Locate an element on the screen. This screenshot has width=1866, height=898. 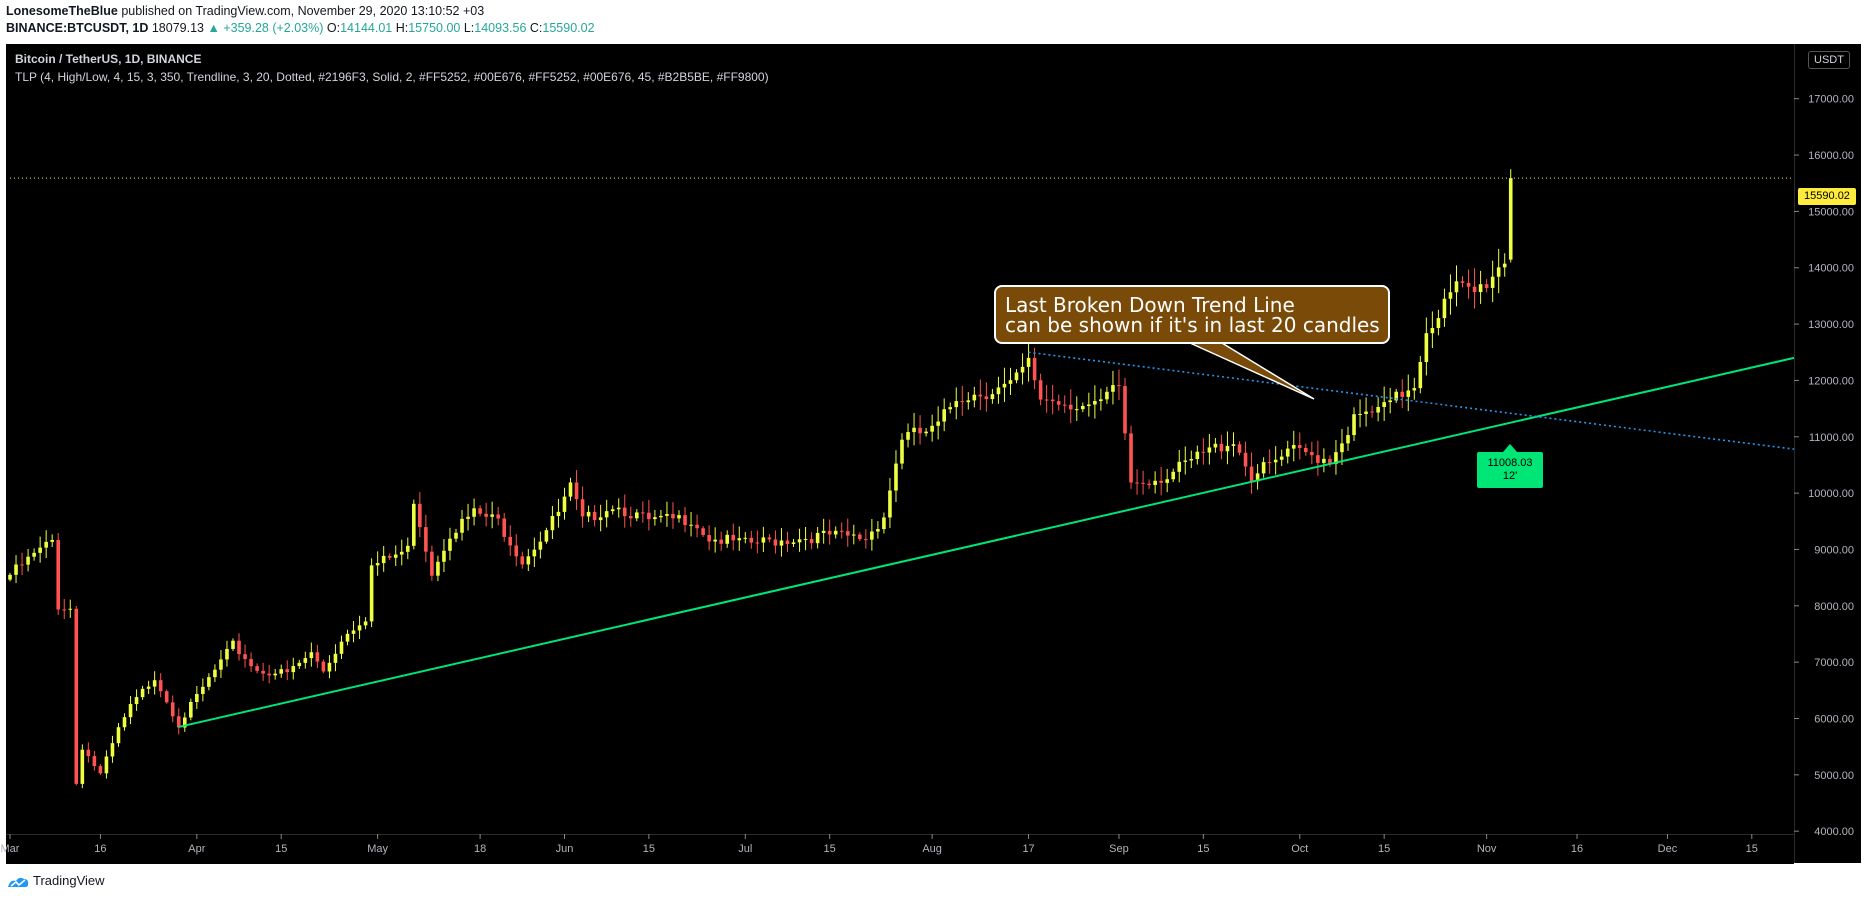
x-tick-label: Apr is located at coordinates (196, 849).